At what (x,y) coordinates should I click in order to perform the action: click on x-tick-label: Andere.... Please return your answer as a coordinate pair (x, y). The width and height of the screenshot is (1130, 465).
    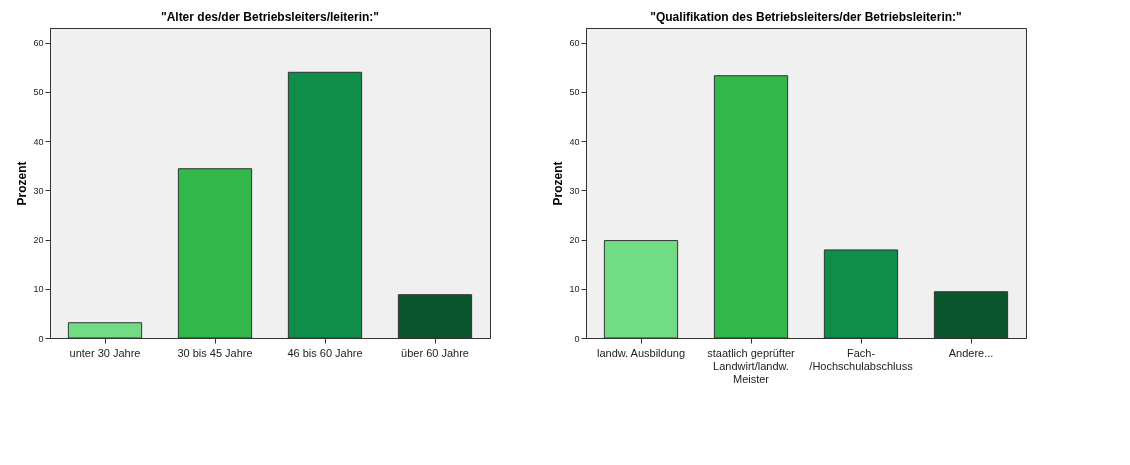
    Looking at the image, I should click on (971, 352).